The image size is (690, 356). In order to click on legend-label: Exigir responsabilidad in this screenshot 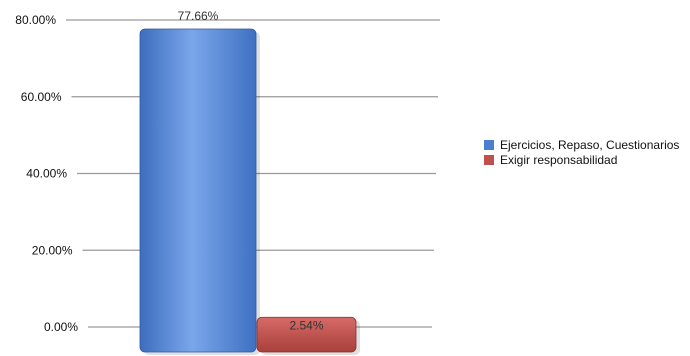, I will do `click(558, 160)`.